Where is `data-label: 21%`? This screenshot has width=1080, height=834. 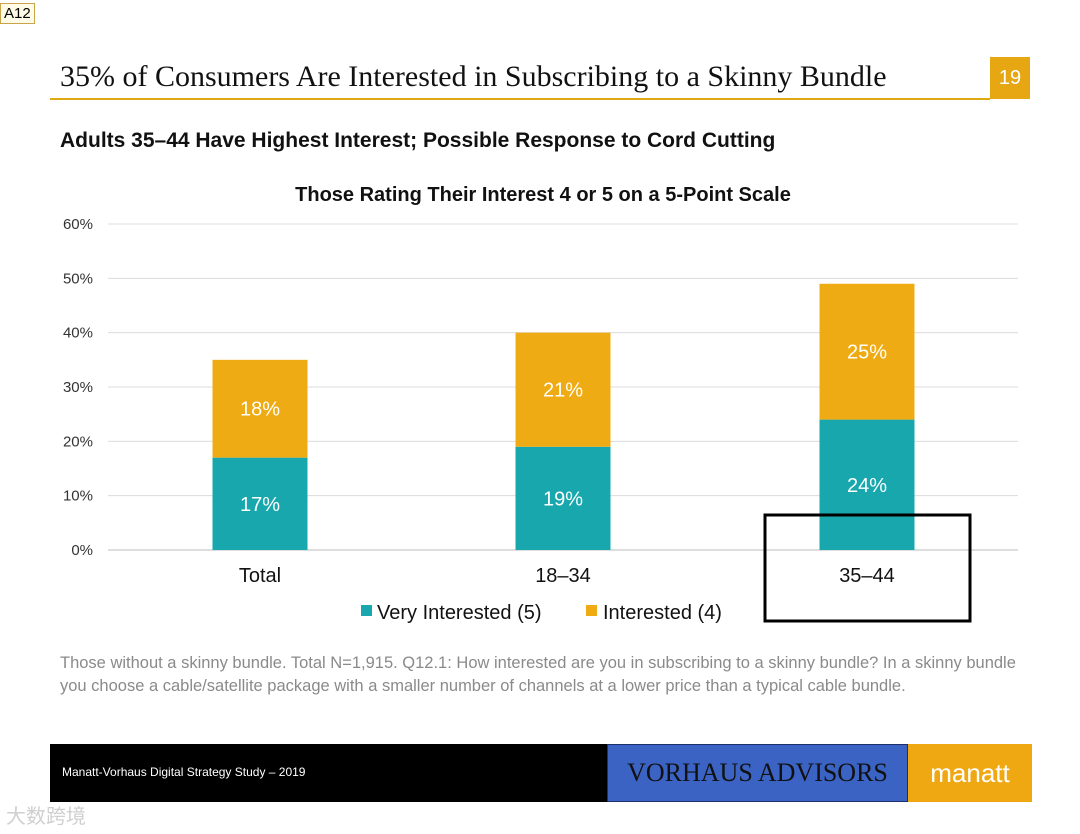 data-label: 21% is located at coordinates (563, 391).